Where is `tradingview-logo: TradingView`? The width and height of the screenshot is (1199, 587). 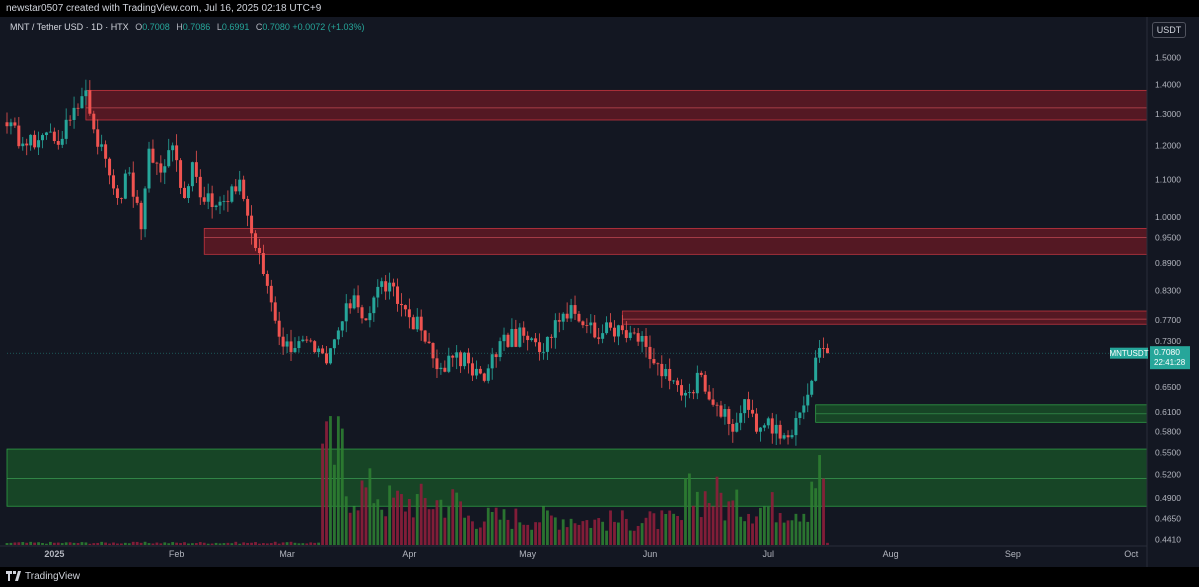 tradingview-logo: TradingView is located at coordinates (43, 577).